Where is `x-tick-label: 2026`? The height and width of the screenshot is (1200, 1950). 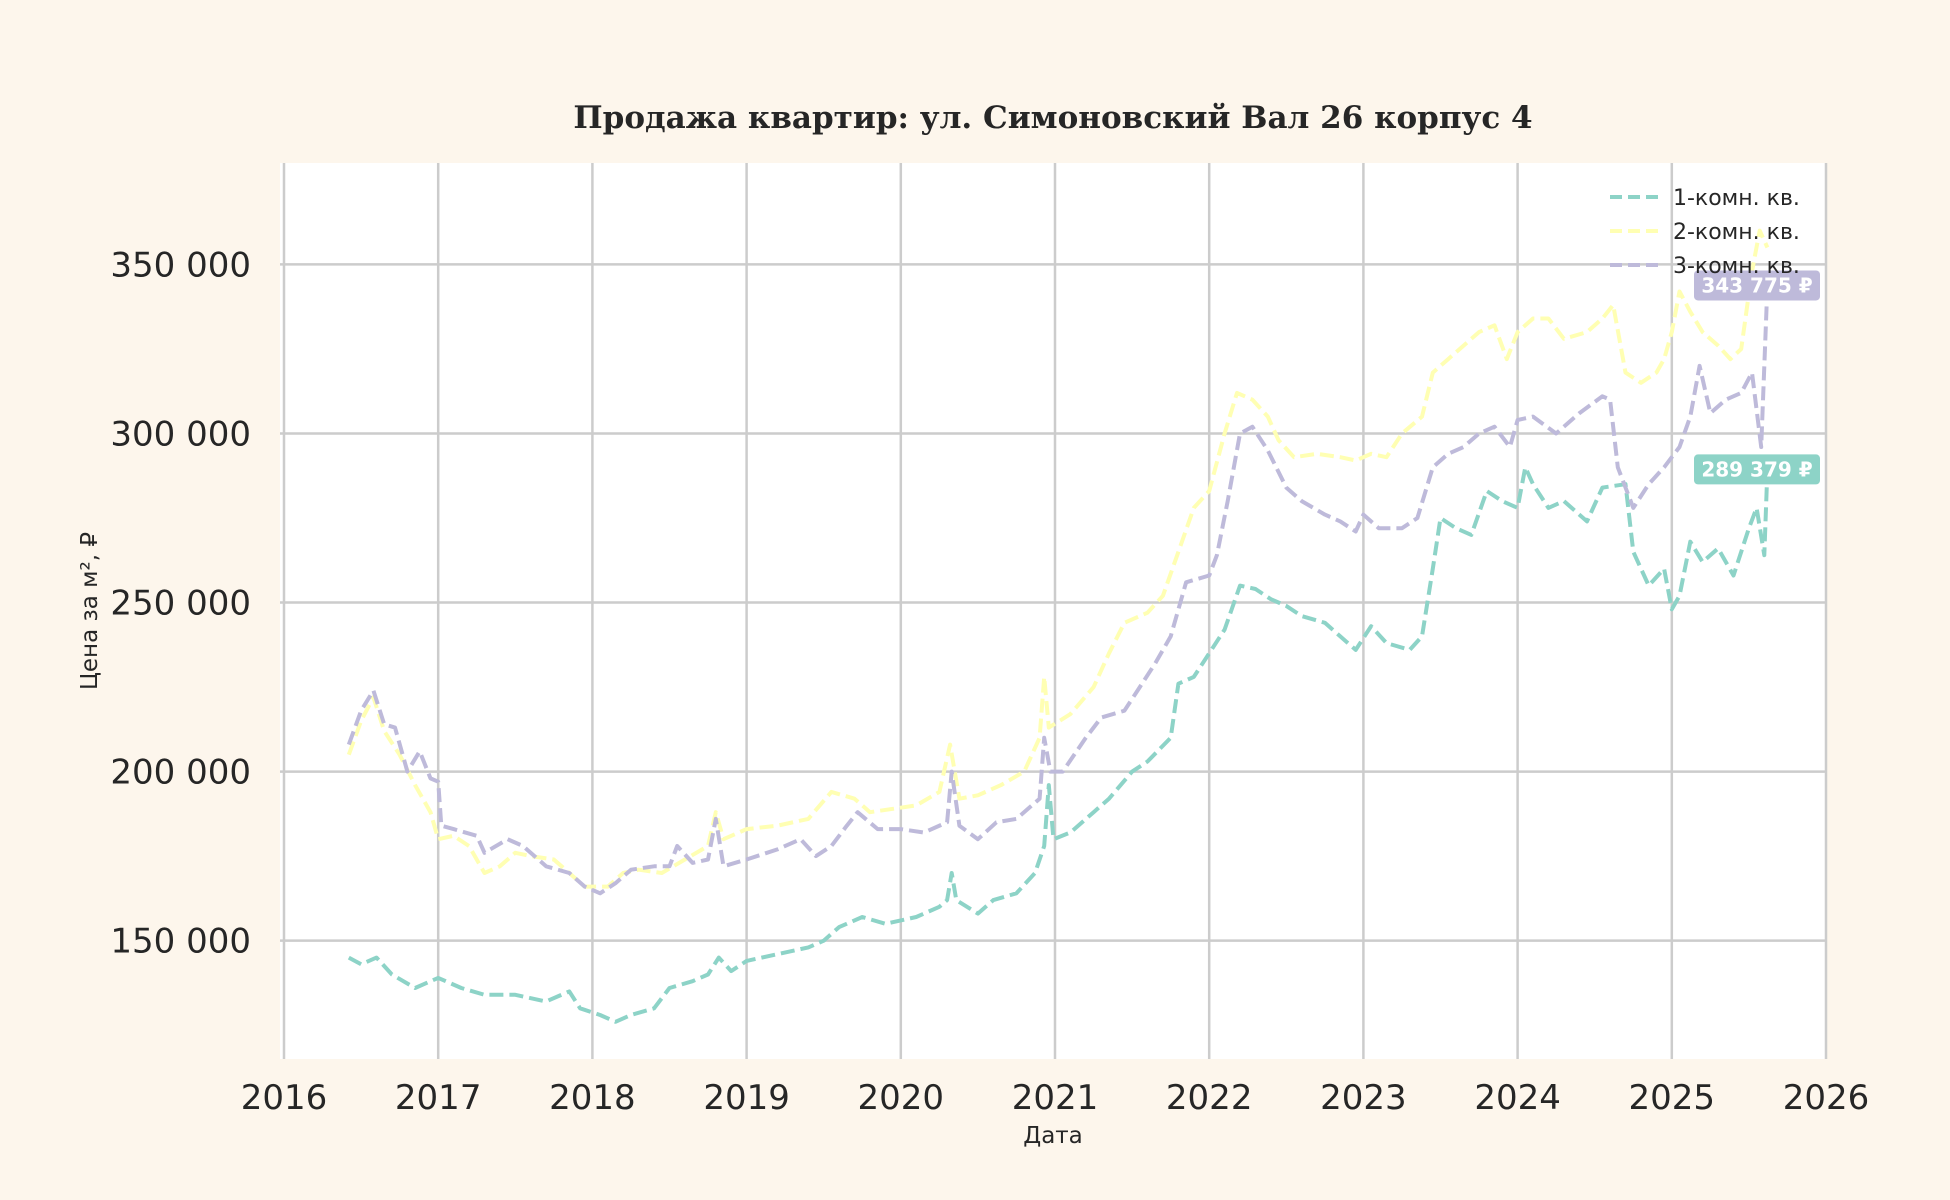
x-tick-label: 2026 is located at coordinates (1826, 1098).